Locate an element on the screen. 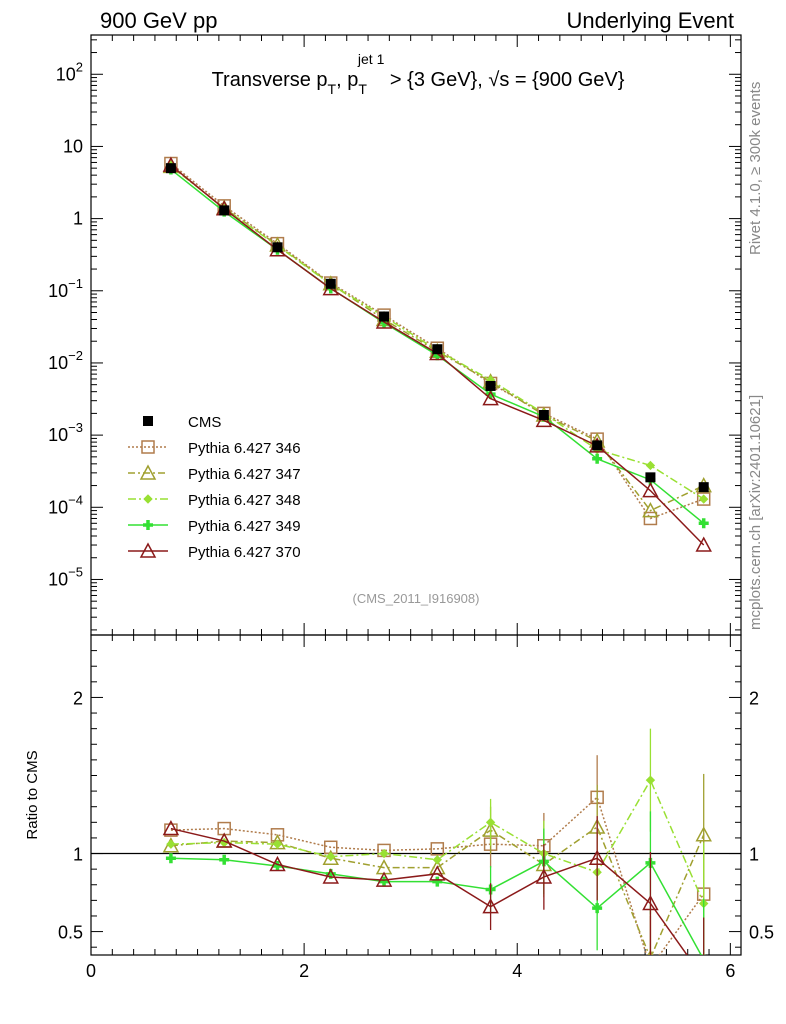  y-tick-label: 10⁻¹ is located at coordinates (65, 288).